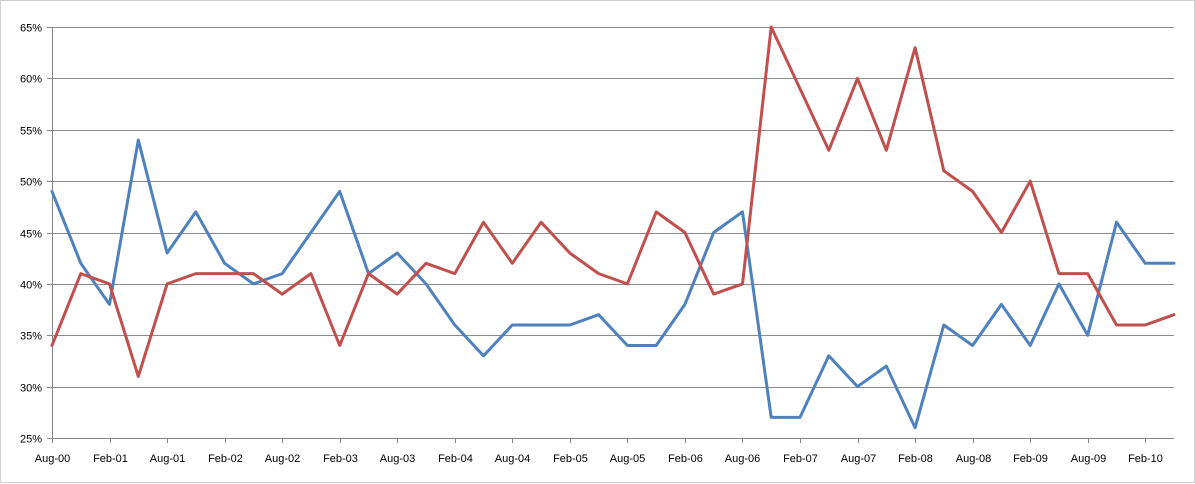 The image size is (1195, 484). Describe the element at coordinates (31, 80) in the screenshot. I see `y-tick-label: 60%` at that location.